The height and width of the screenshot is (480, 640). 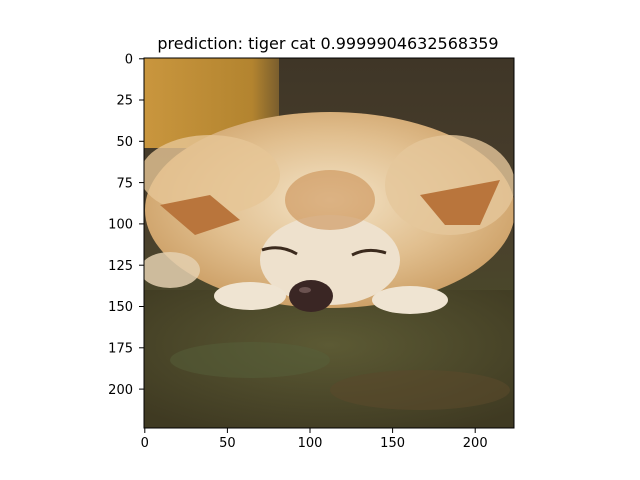 I want to click on y-tick-25: 25, so click(x=130, y=101).